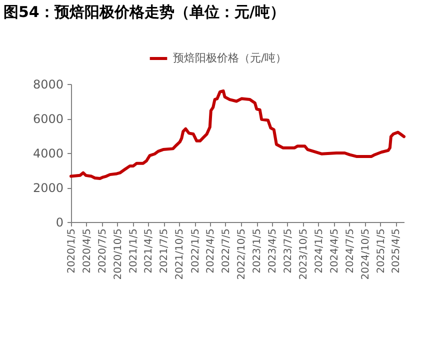  Describe the element at coordinates (180, 254) in the screenshot. I see `x-tick-label: 2021/10/5` at that location.